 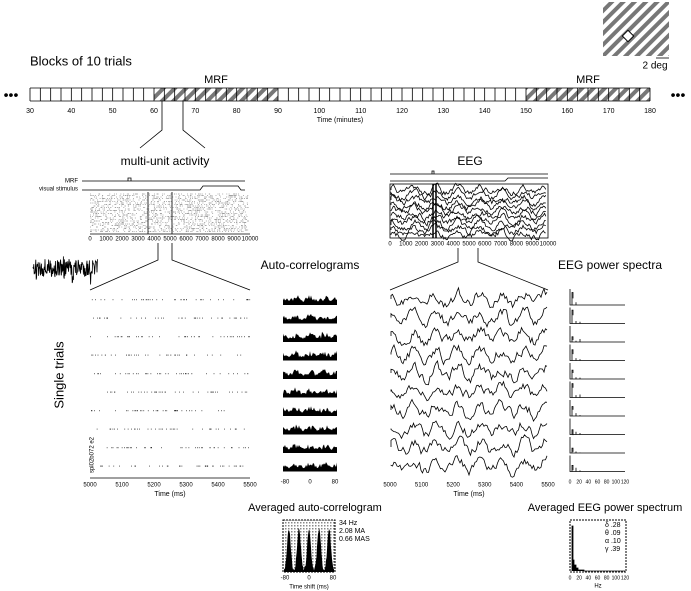 What do you see at coordinates (567, 111) in the screenshot?
I see `tick-label: 160` at bounding box center [567, 111].